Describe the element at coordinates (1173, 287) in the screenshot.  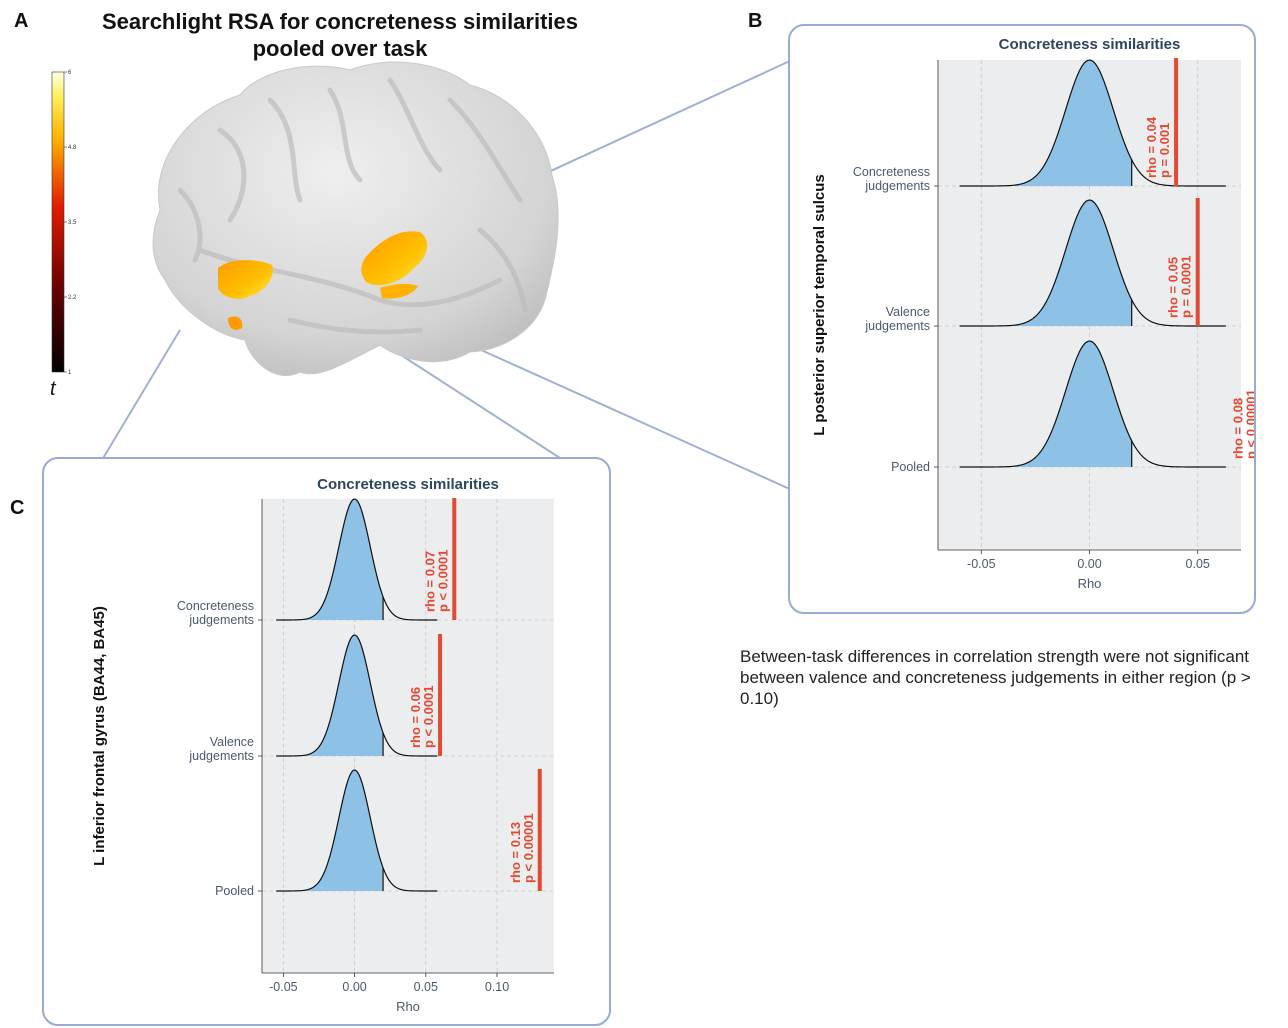
I see `rho-annotation-line: rho = 0.05` at that location.